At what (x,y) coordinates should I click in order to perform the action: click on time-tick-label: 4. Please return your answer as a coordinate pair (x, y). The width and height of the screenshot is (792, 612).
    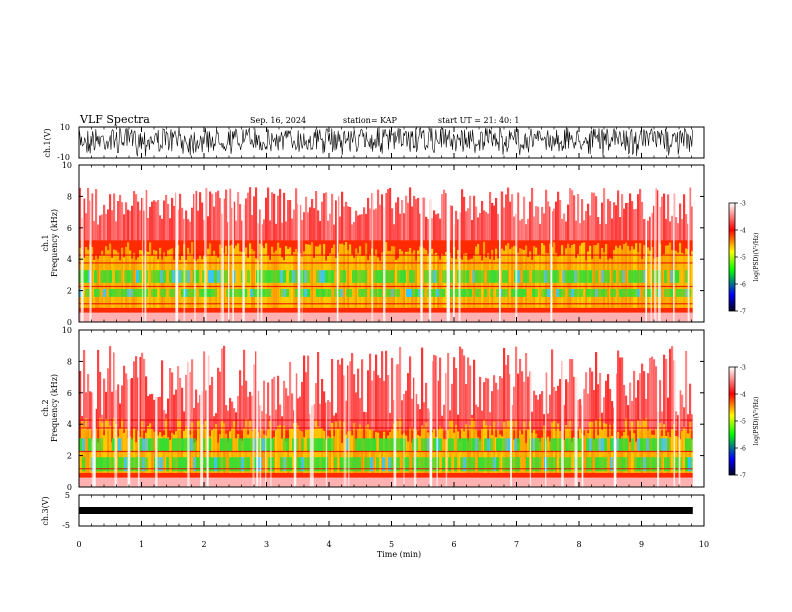
    Looking at the image, I should click on (328, 544).